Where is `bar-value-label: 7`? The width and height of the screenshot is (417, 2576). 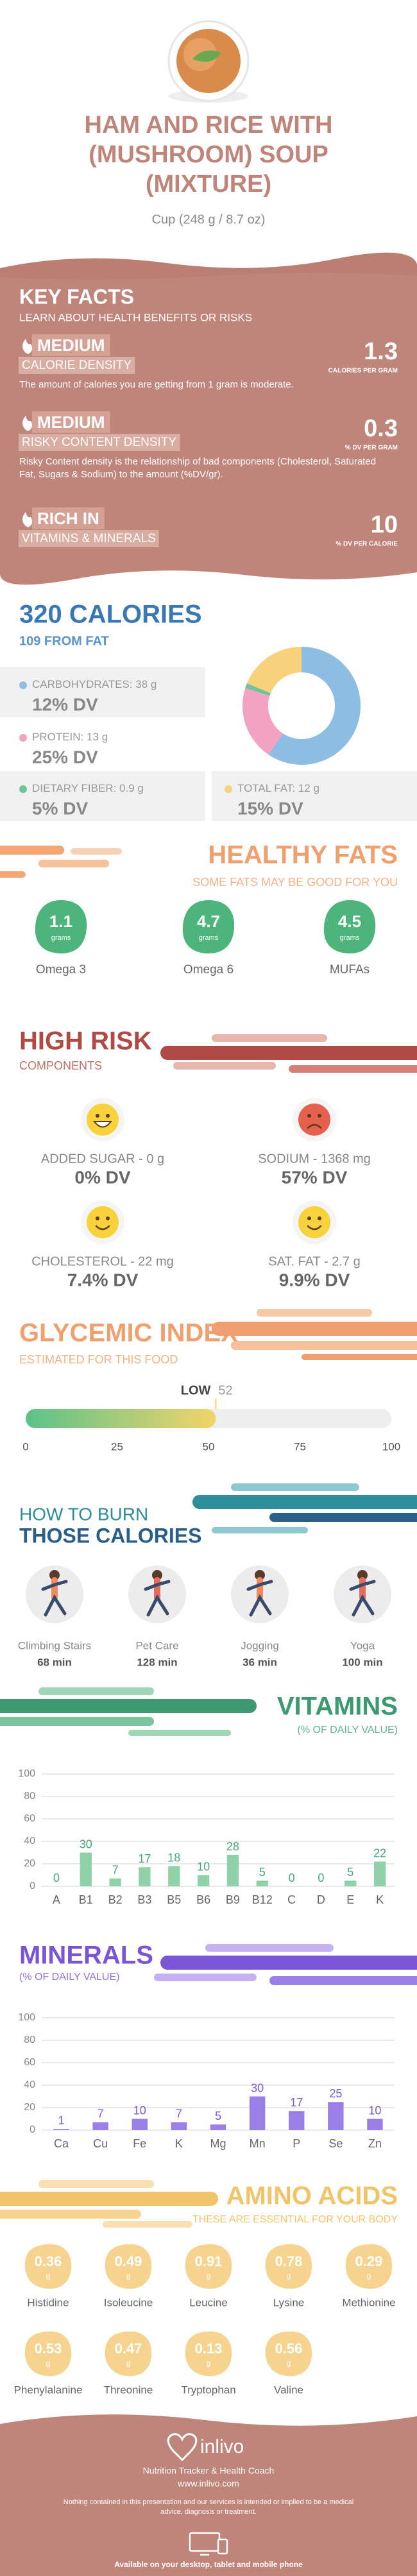
bar-value-label: 7 is located at coordinates (115, 1870).